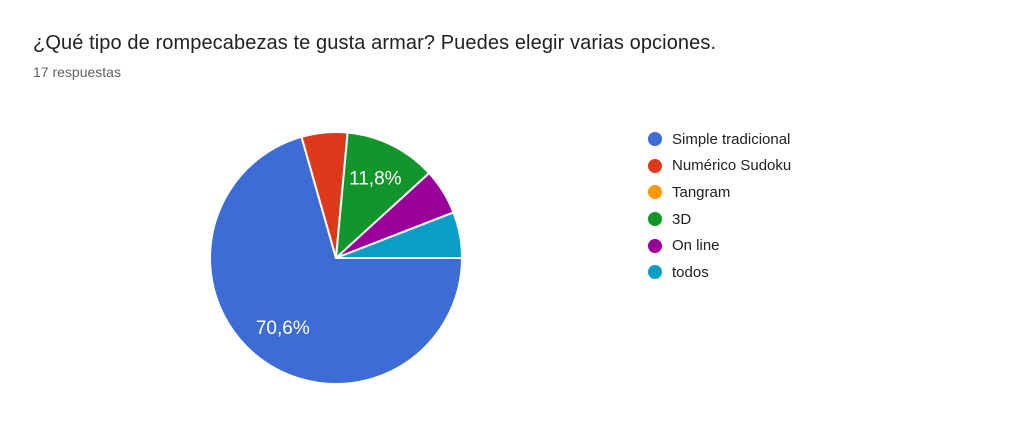 This screenshot has height=431, width=1024. Describe the element at coordinates (719, 219) in the screenshot. I see `legend-item: 3D` at that location.